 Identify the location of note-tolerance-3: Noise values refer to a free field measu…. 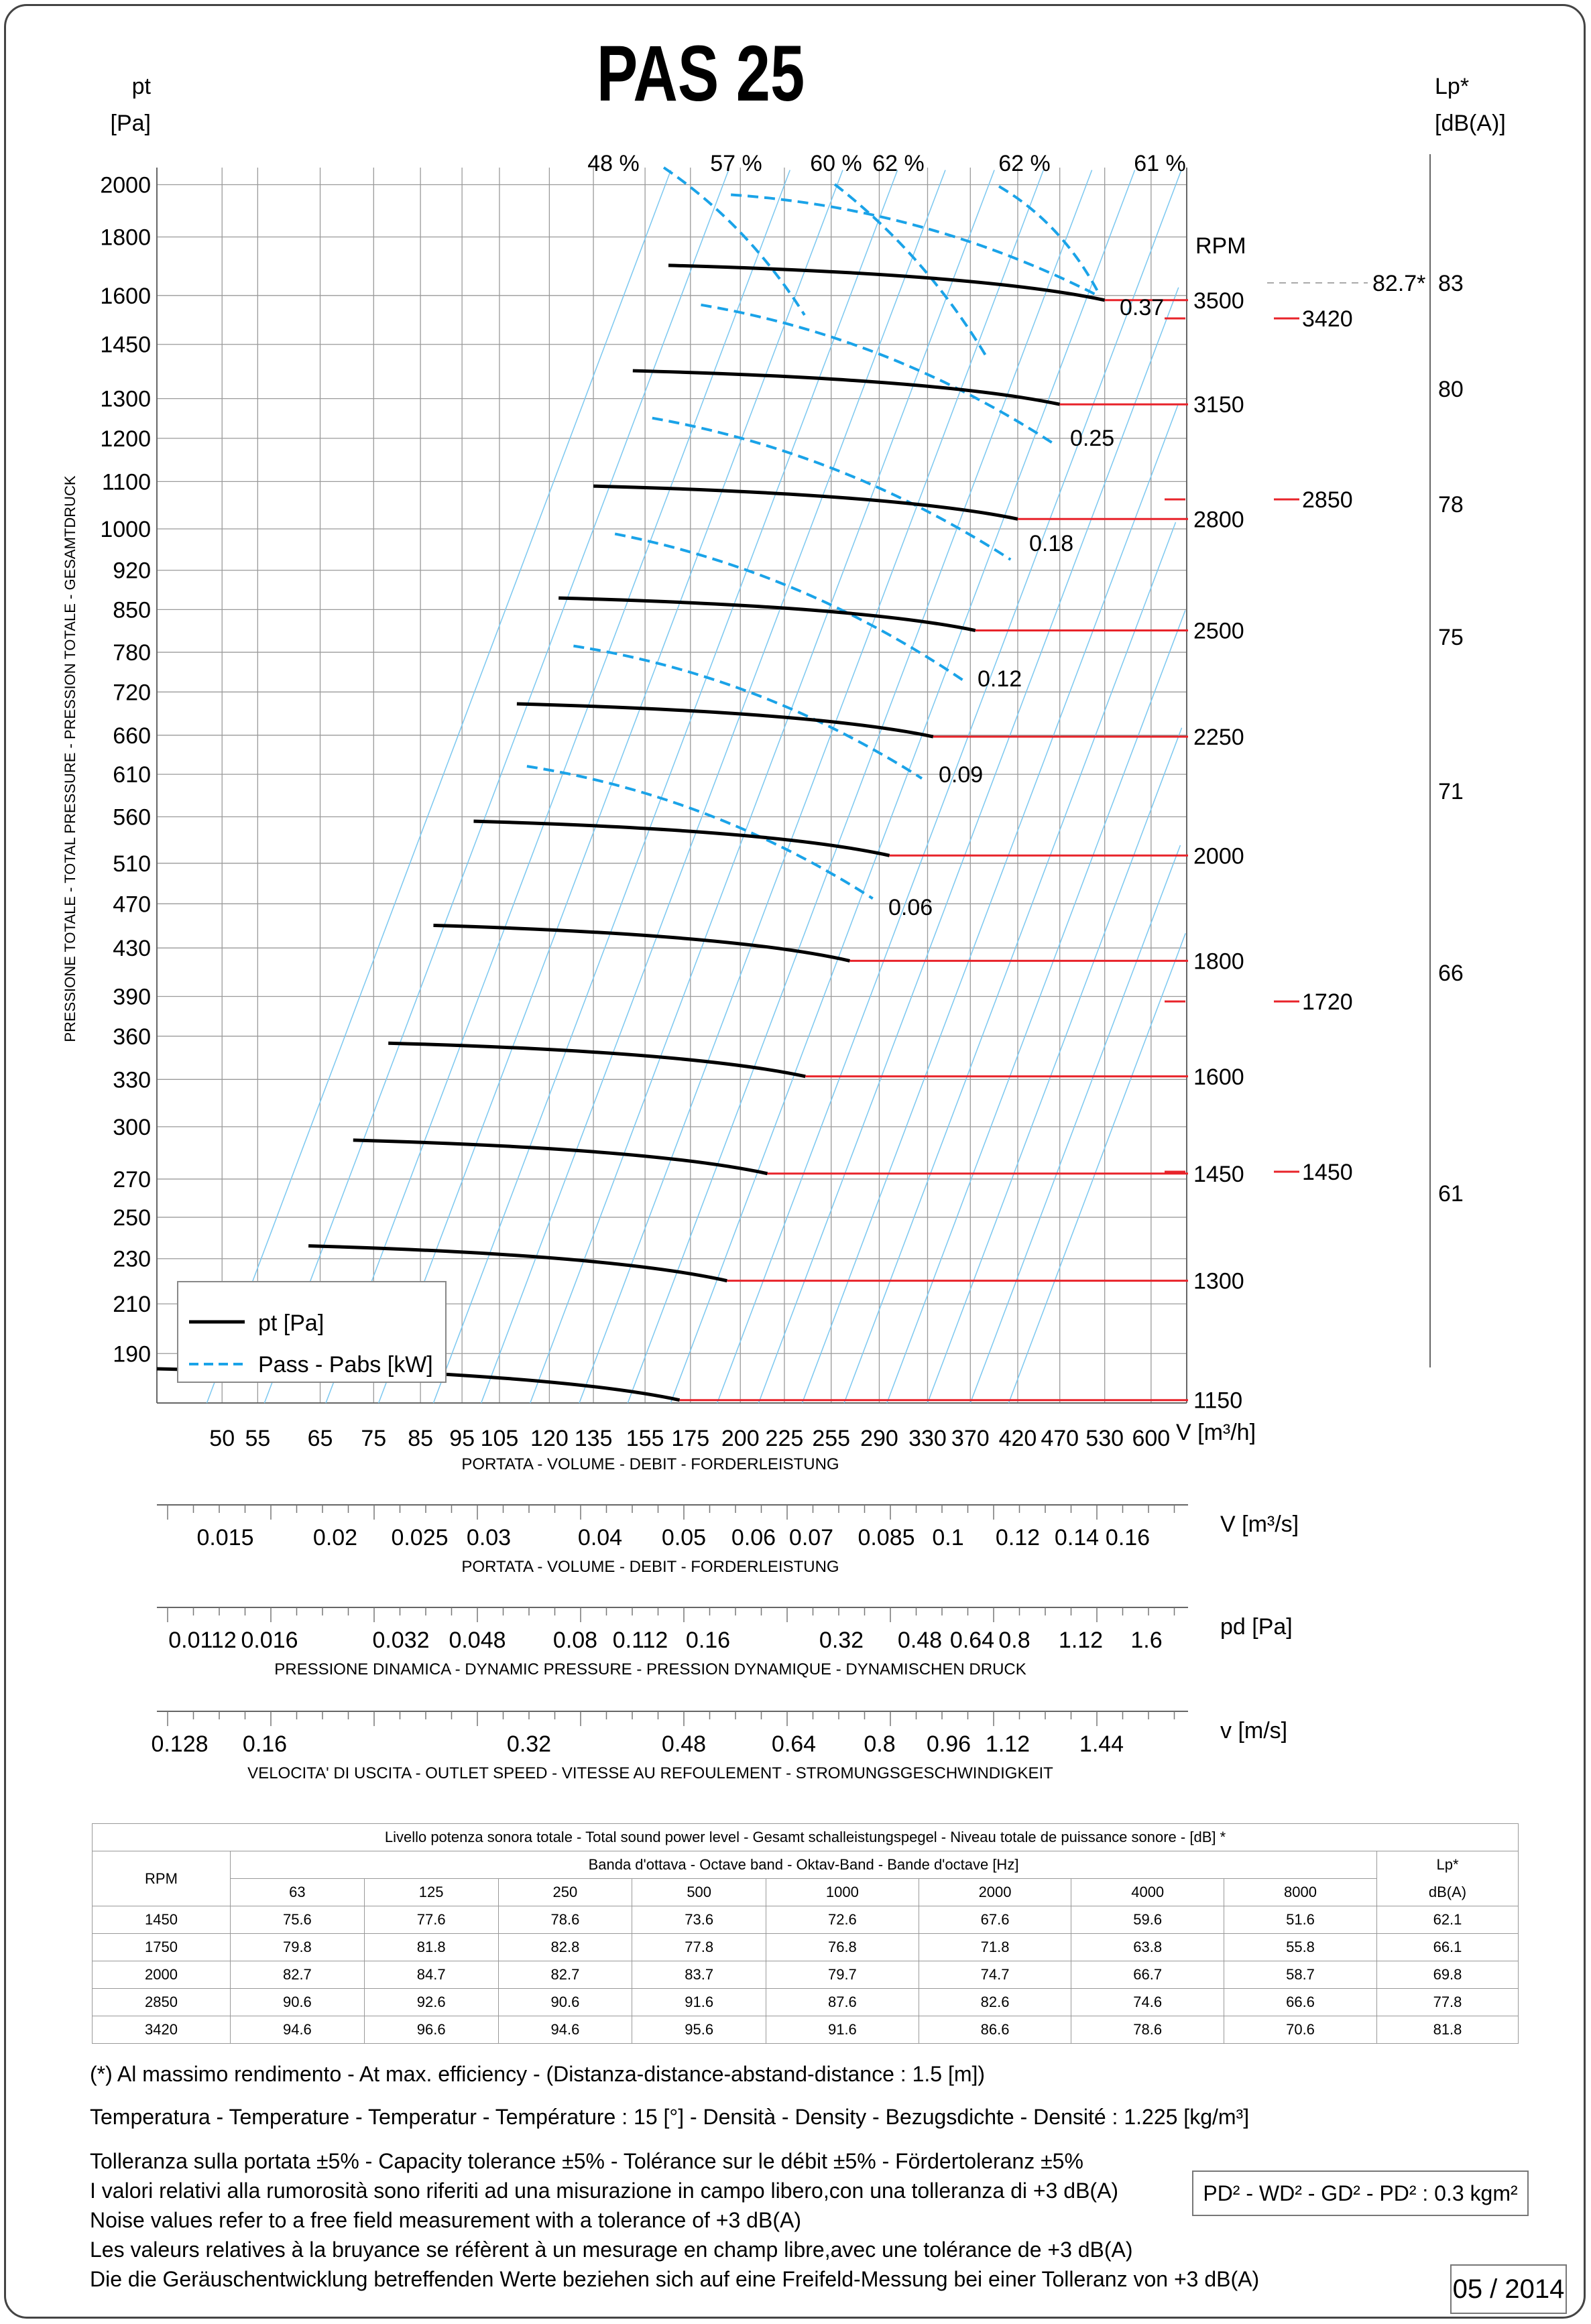
(445, 2220).